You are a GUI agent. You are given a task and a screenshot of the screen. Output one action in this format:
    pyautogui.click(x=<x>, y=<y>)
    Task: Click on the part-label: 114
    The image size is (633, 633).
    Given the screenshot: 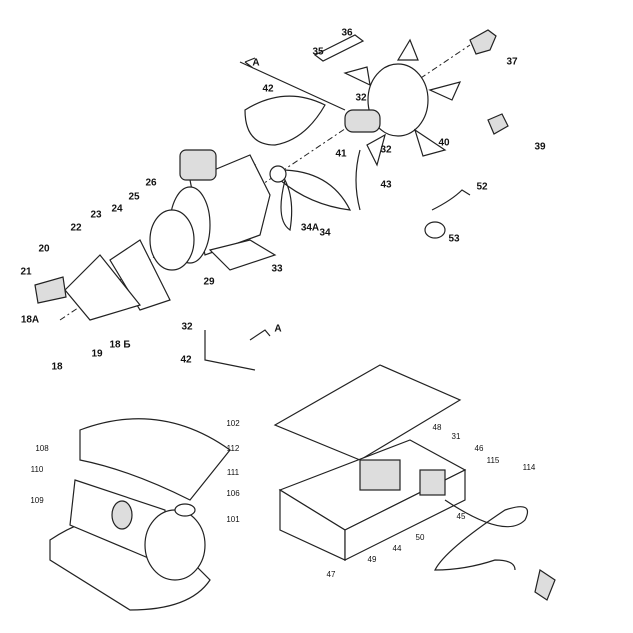 What is the action you would take?
    pyautogui.click(x=529, y=467)
    